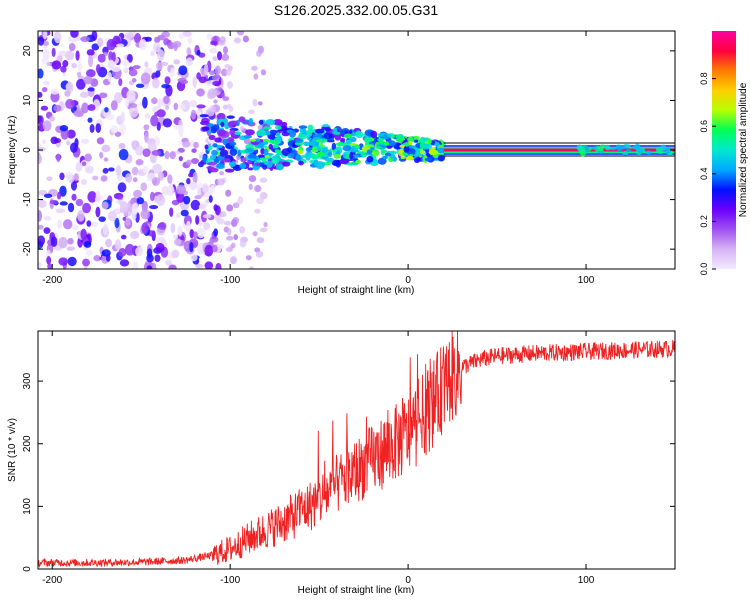  Describe the element at coordinates (27, 100) in the screenshot. I see `spectrogram-y-tick-label: 10` at that location.